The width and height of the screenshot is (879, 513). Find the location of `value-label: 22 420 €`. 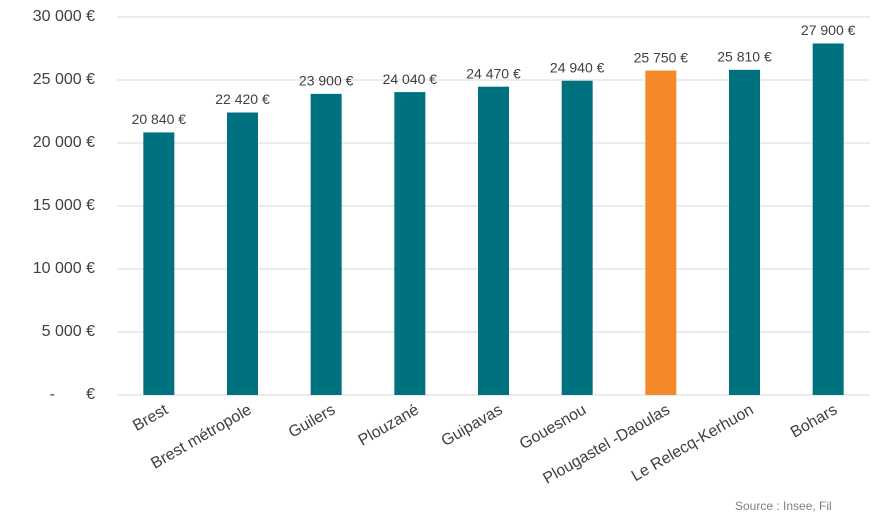

value-label: 22 420 € is located at coordinates (242, 99).